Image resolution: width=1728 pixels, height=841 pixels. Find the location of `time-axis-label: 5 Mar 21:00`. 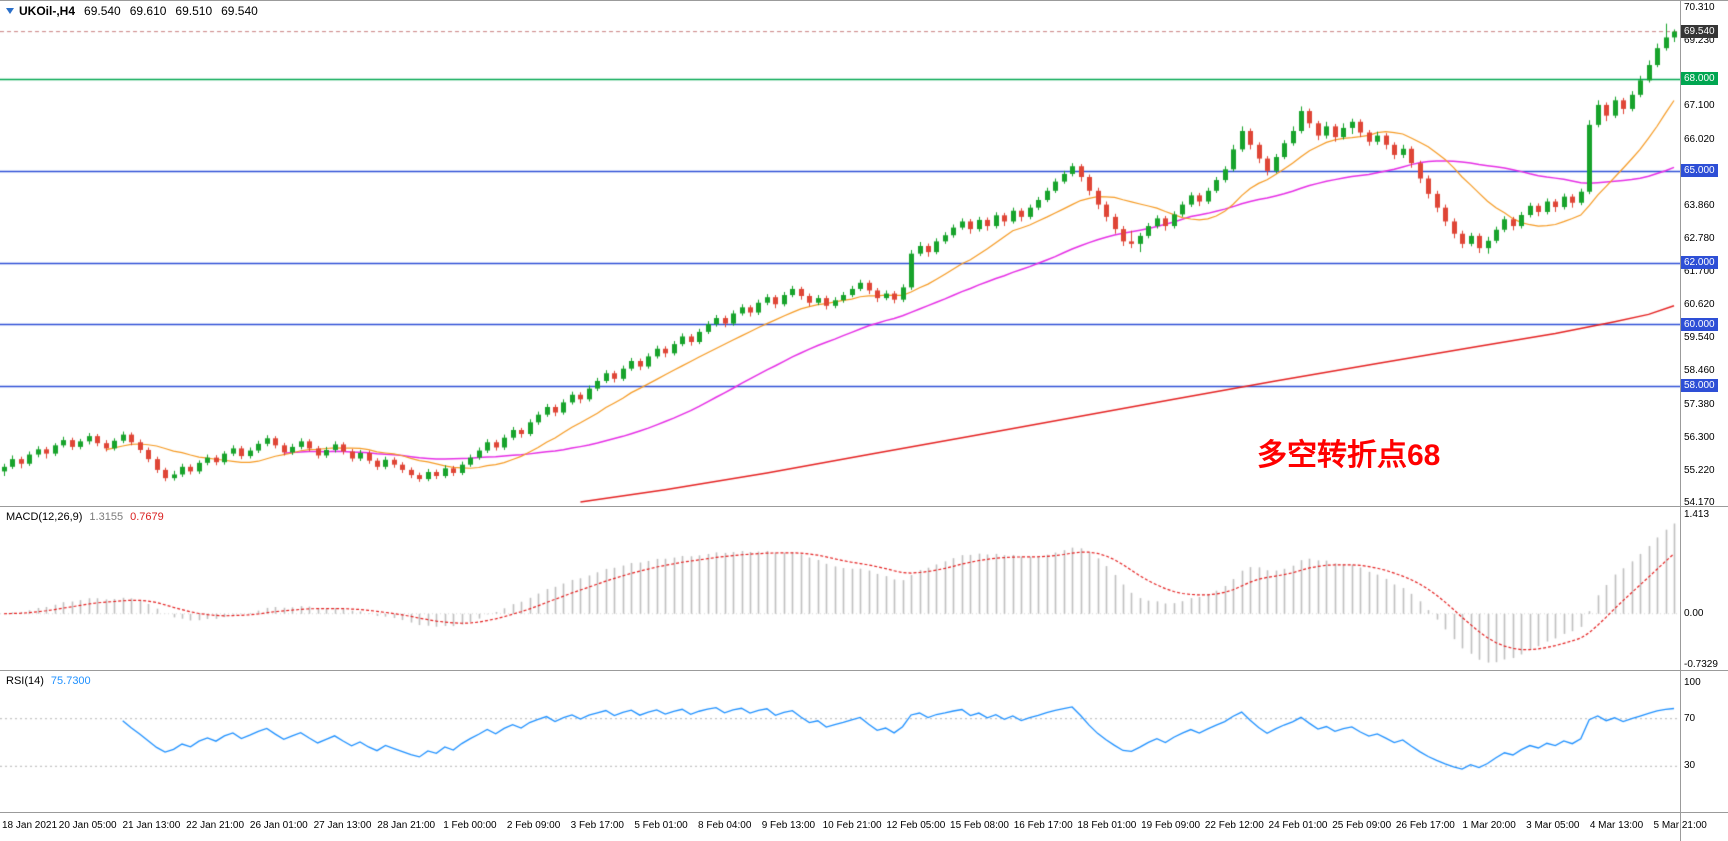

time-axis-label: 5 Mar 21:00 is located at coordinates (1680, 825).